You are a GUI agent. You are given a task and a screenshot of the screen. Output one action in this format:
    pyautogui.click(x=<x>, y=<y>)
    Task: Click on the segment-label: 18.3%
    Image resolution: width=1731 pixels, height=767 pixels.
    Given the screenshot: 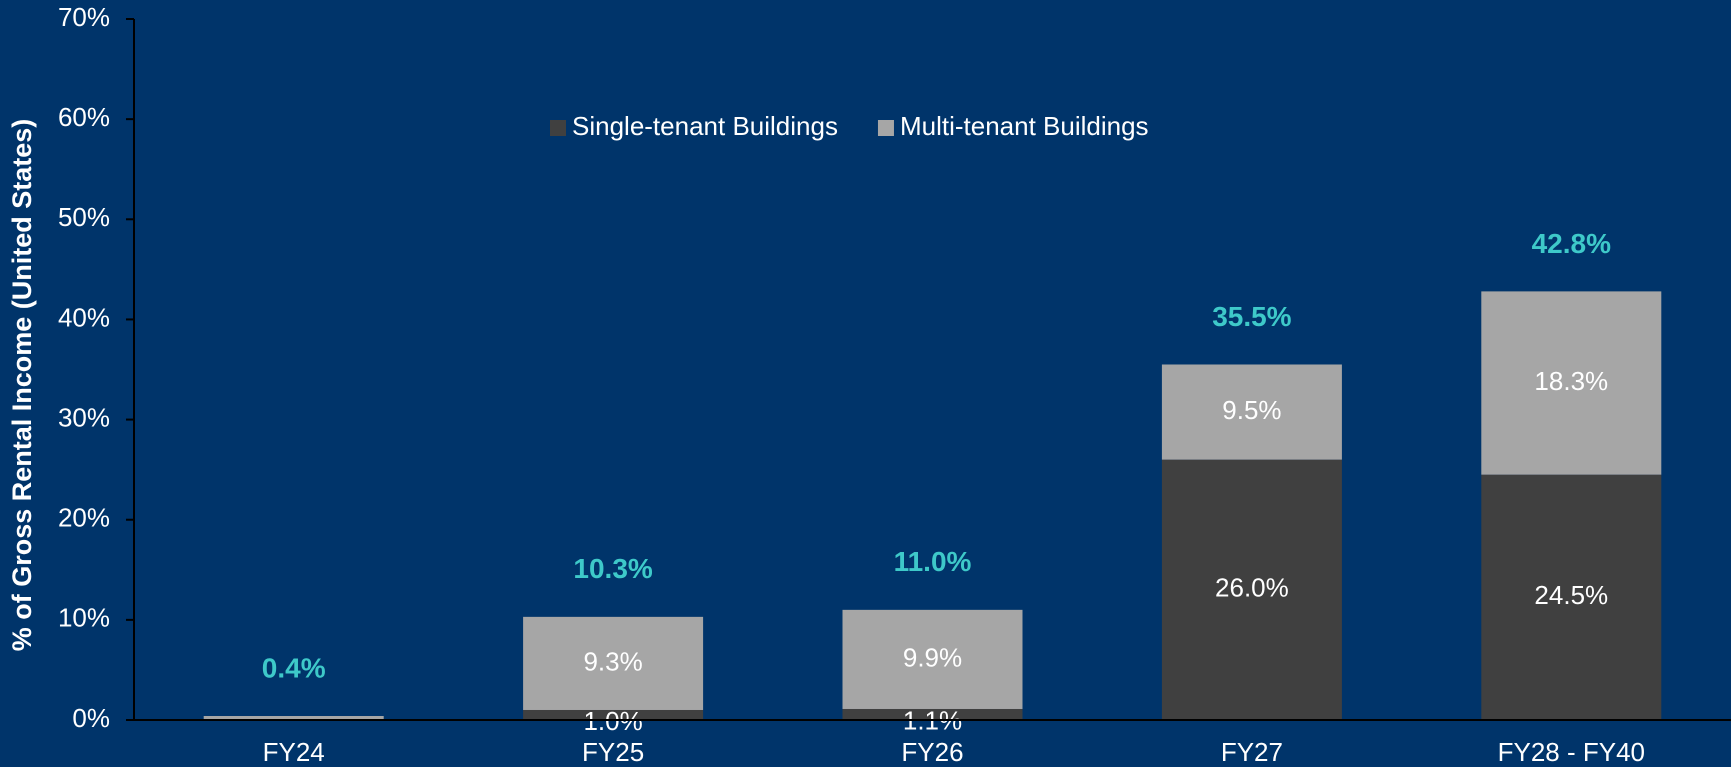 What is the action you would take?
    pyautogui.click(x=1571, y=381)
    